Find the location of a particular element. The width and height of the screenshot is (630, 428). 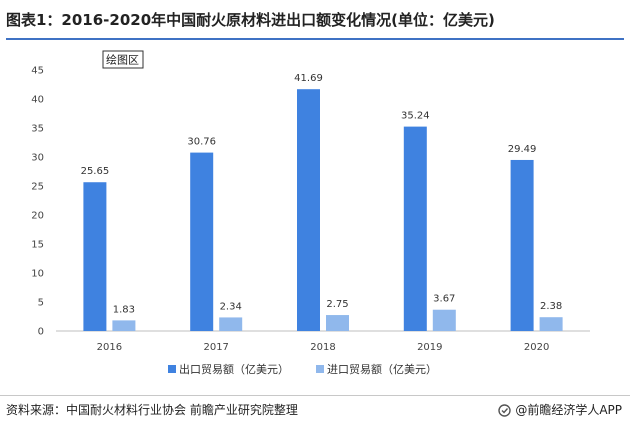

bar-import-2016 is located at coordinates (124, 325).